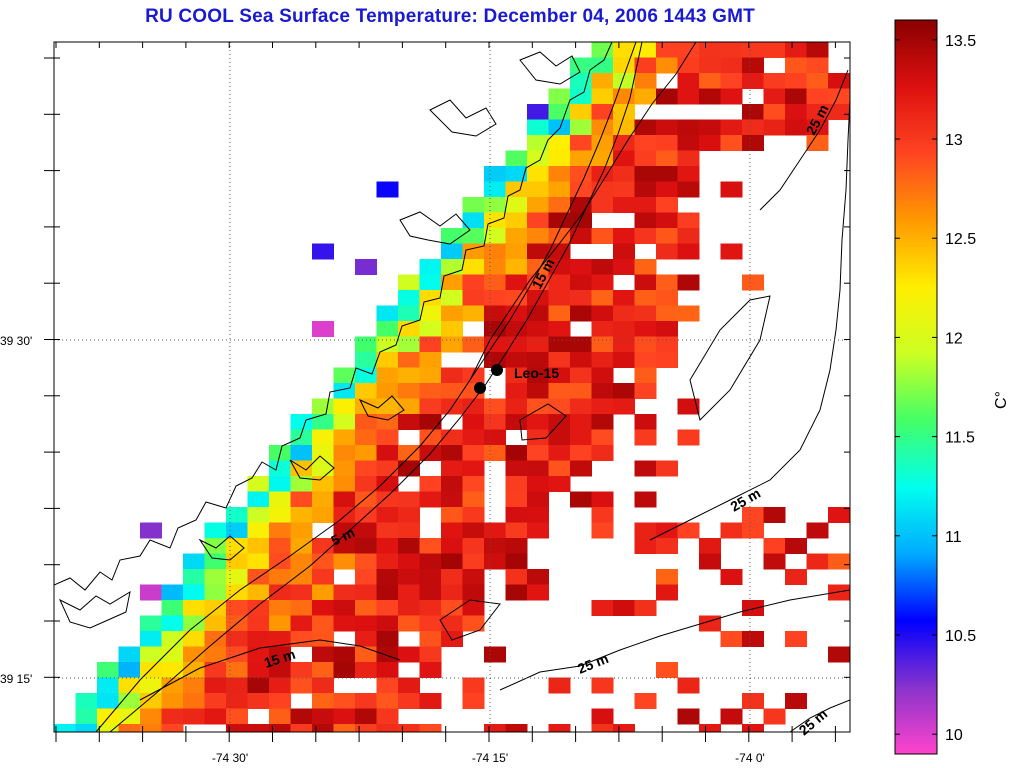 Image resolution: width=1016 pixels, height=768 pixels. I want to click on colorbar-unit: C°, so click(1001, 400).